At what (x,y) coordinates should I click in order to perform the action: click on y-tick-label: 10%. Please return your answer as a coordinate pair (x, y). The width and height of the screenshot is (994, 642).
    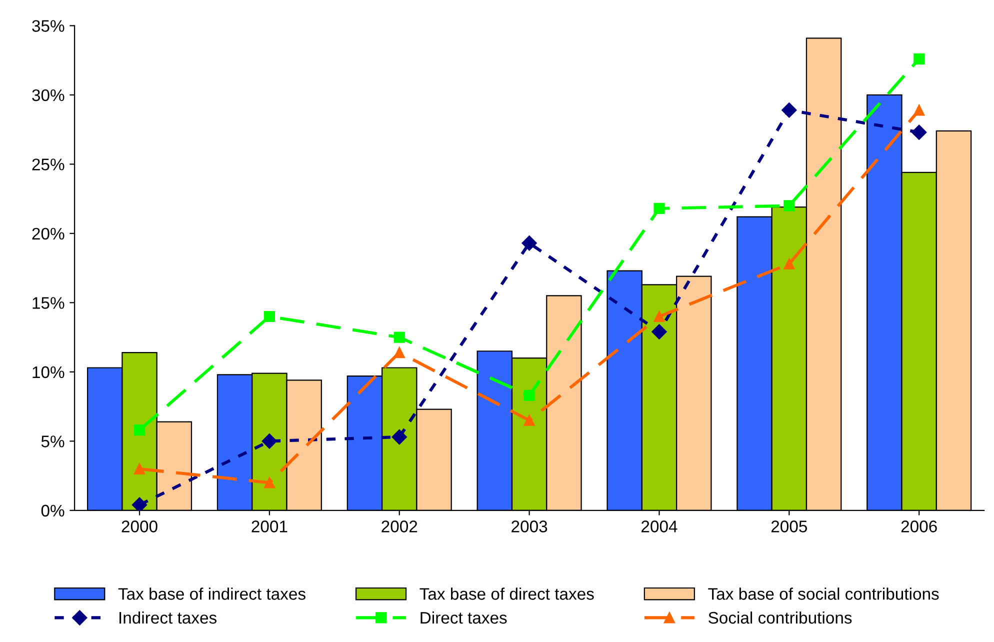
    Looking at the image, I should click on (48, 372).